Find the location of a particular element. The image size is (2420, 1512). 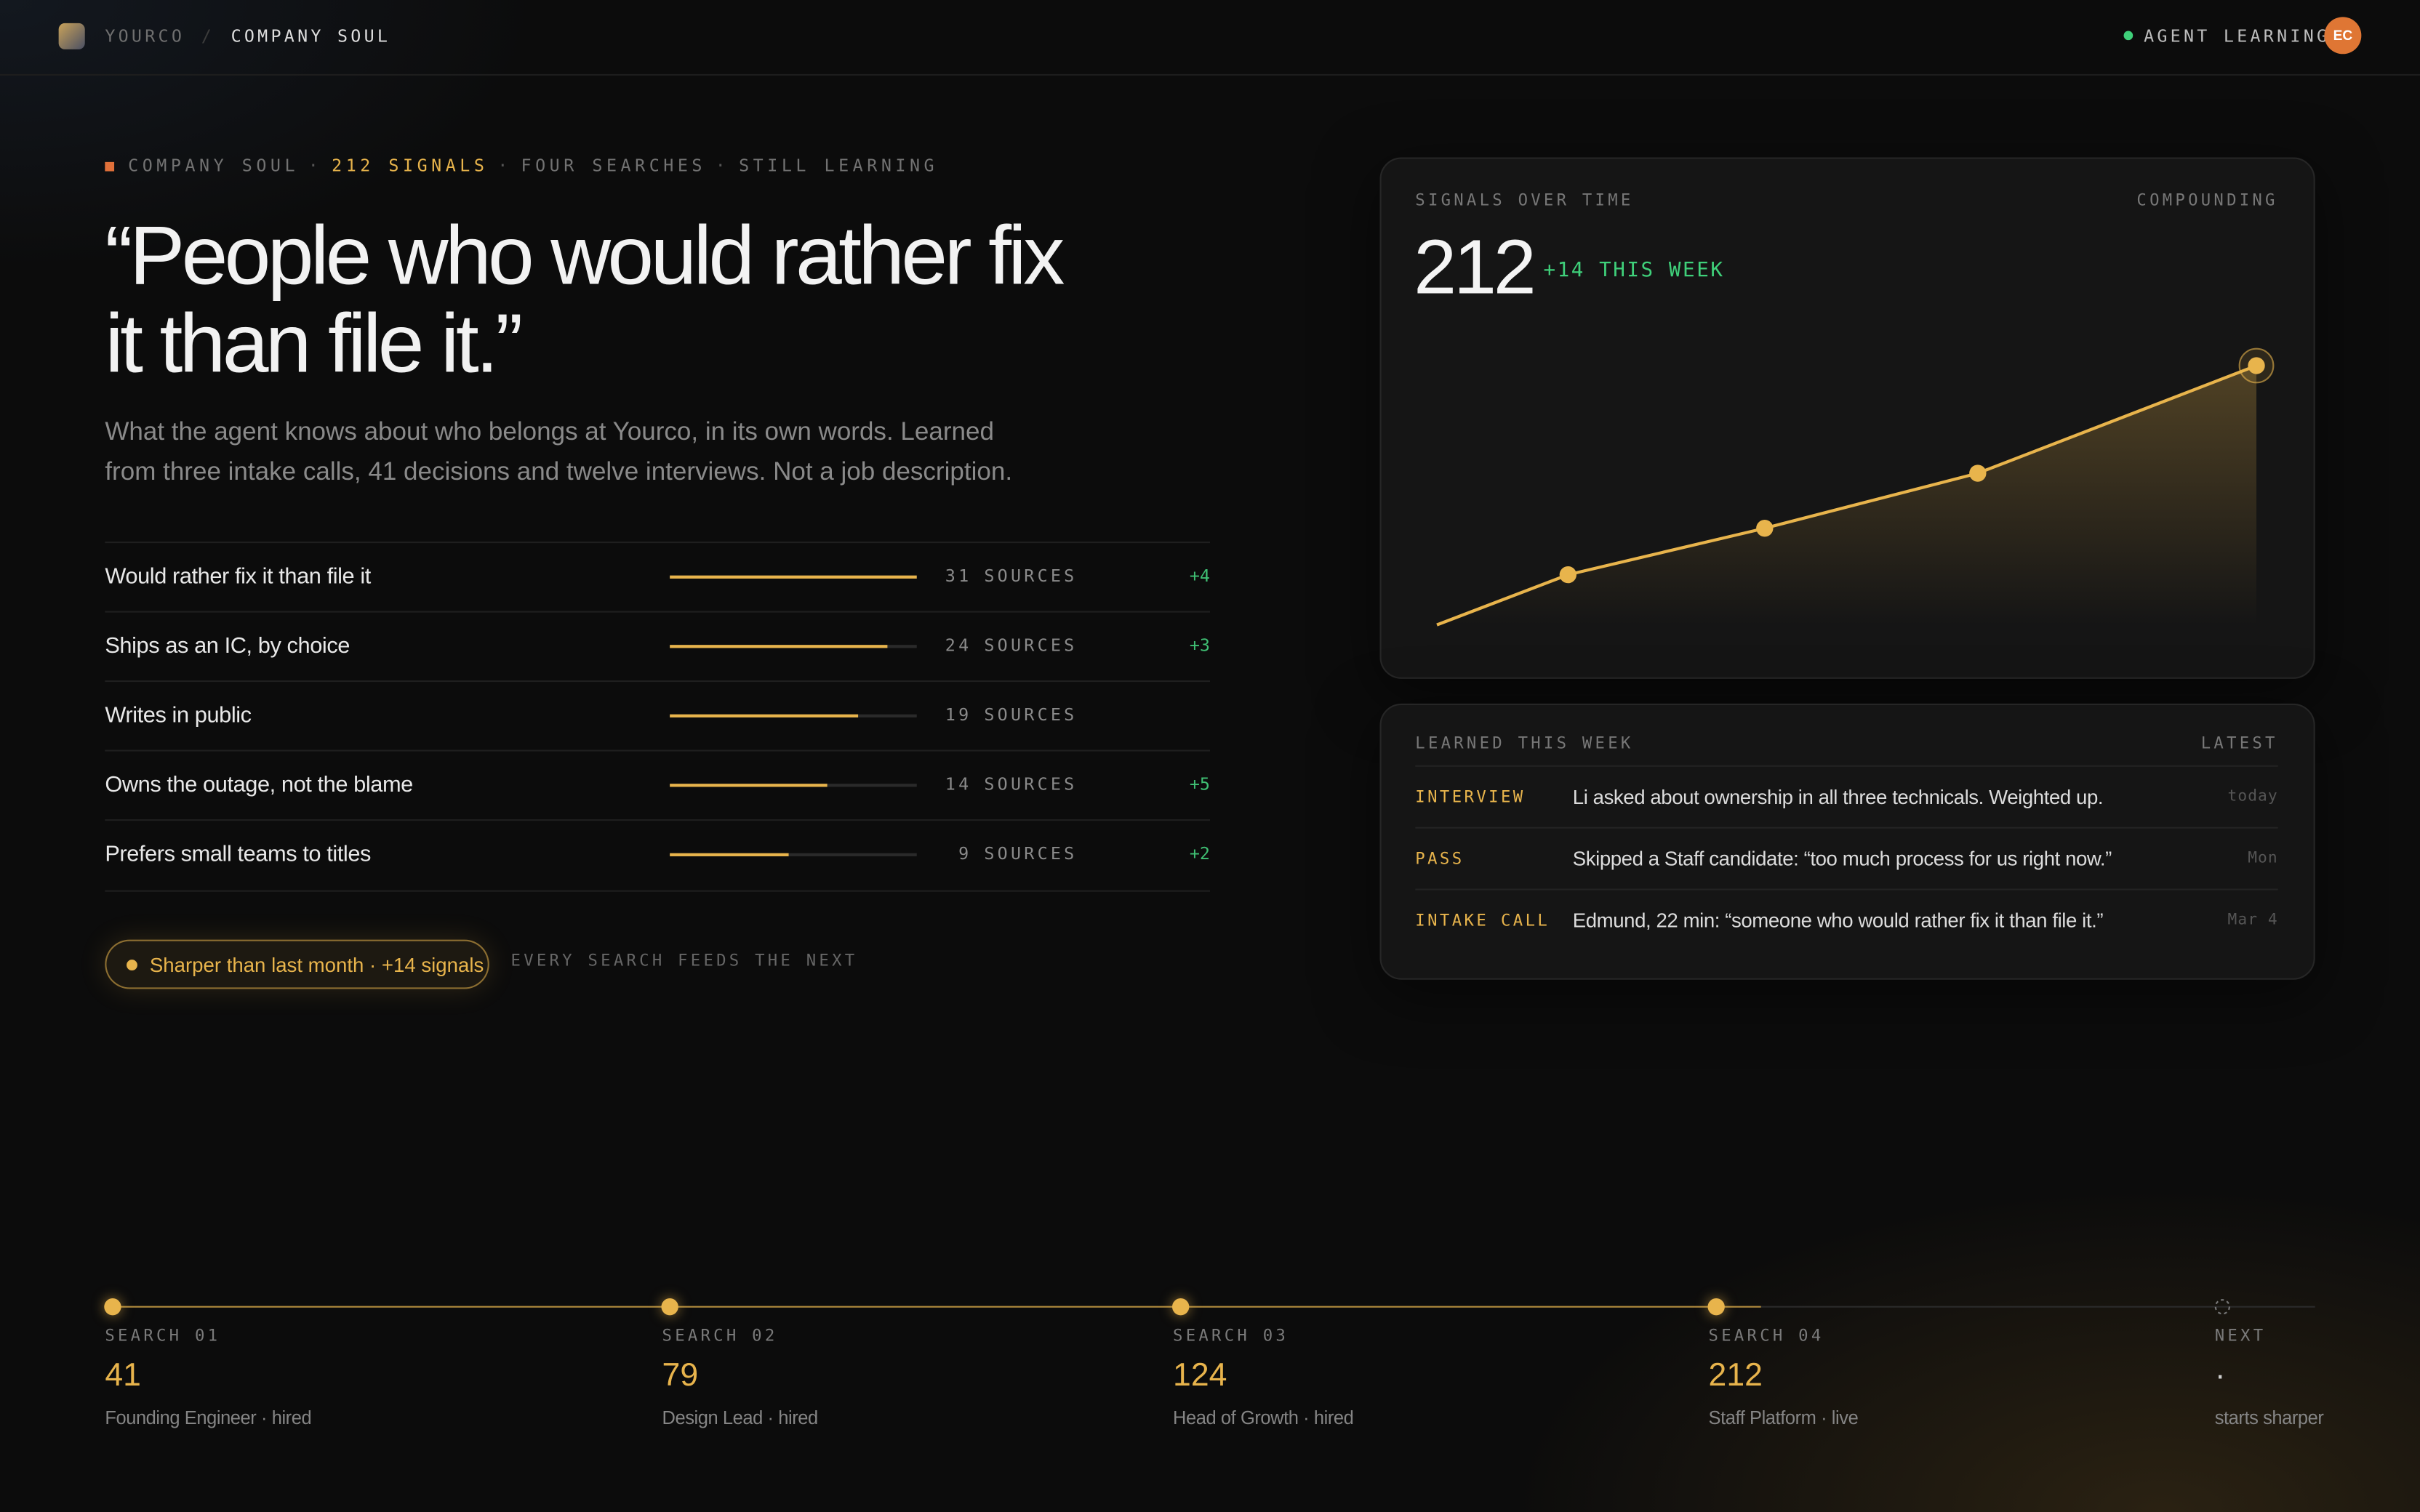

milestone-label: SEARCH 03 is located at coordinates (1231, 1336).